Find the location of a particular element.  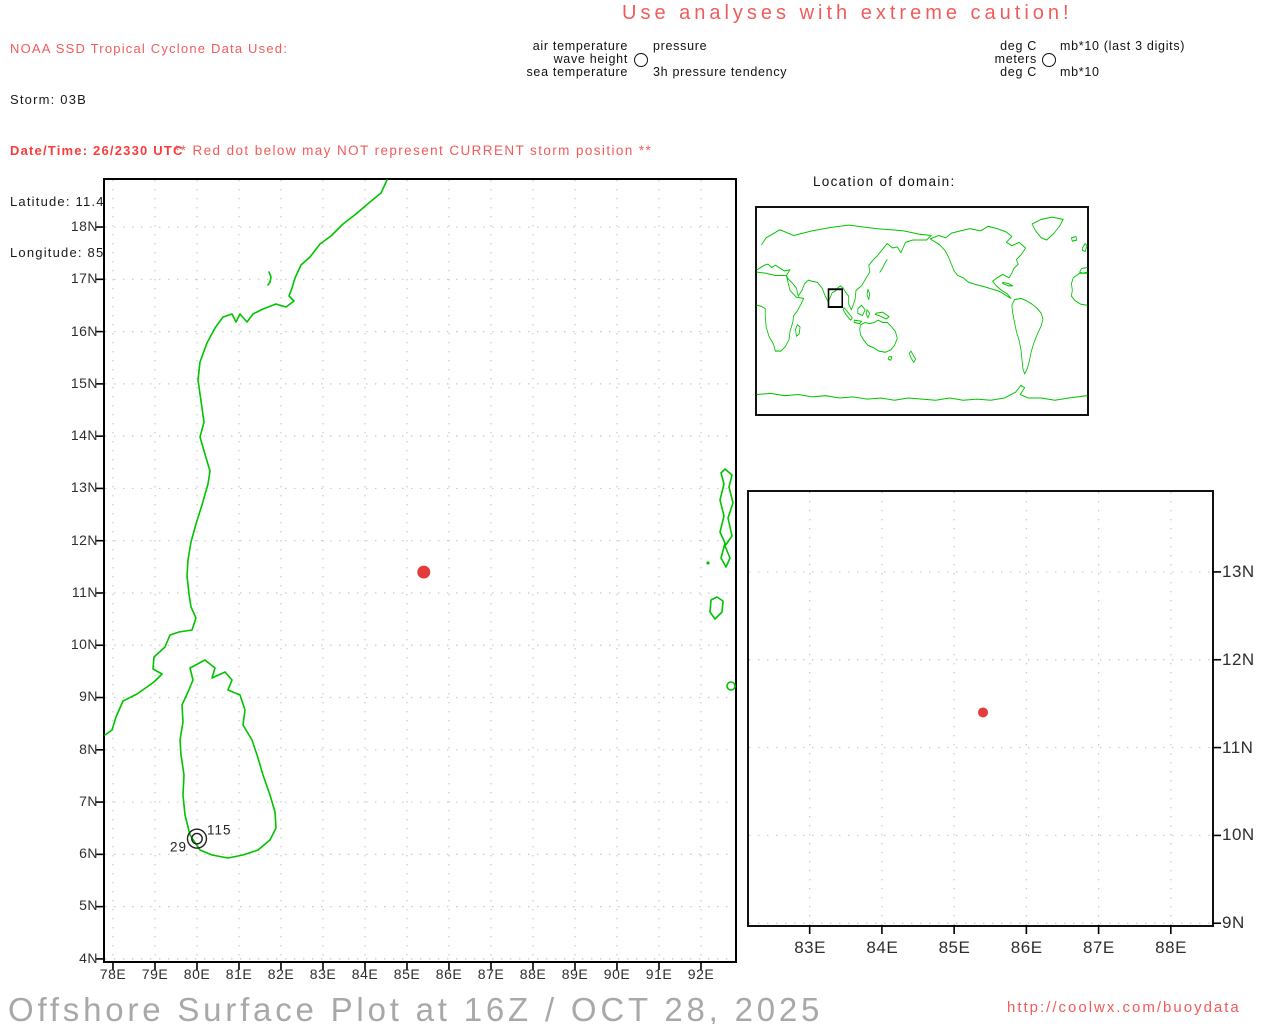

coastline-sri-lanka is located at coordinates (228, 759).